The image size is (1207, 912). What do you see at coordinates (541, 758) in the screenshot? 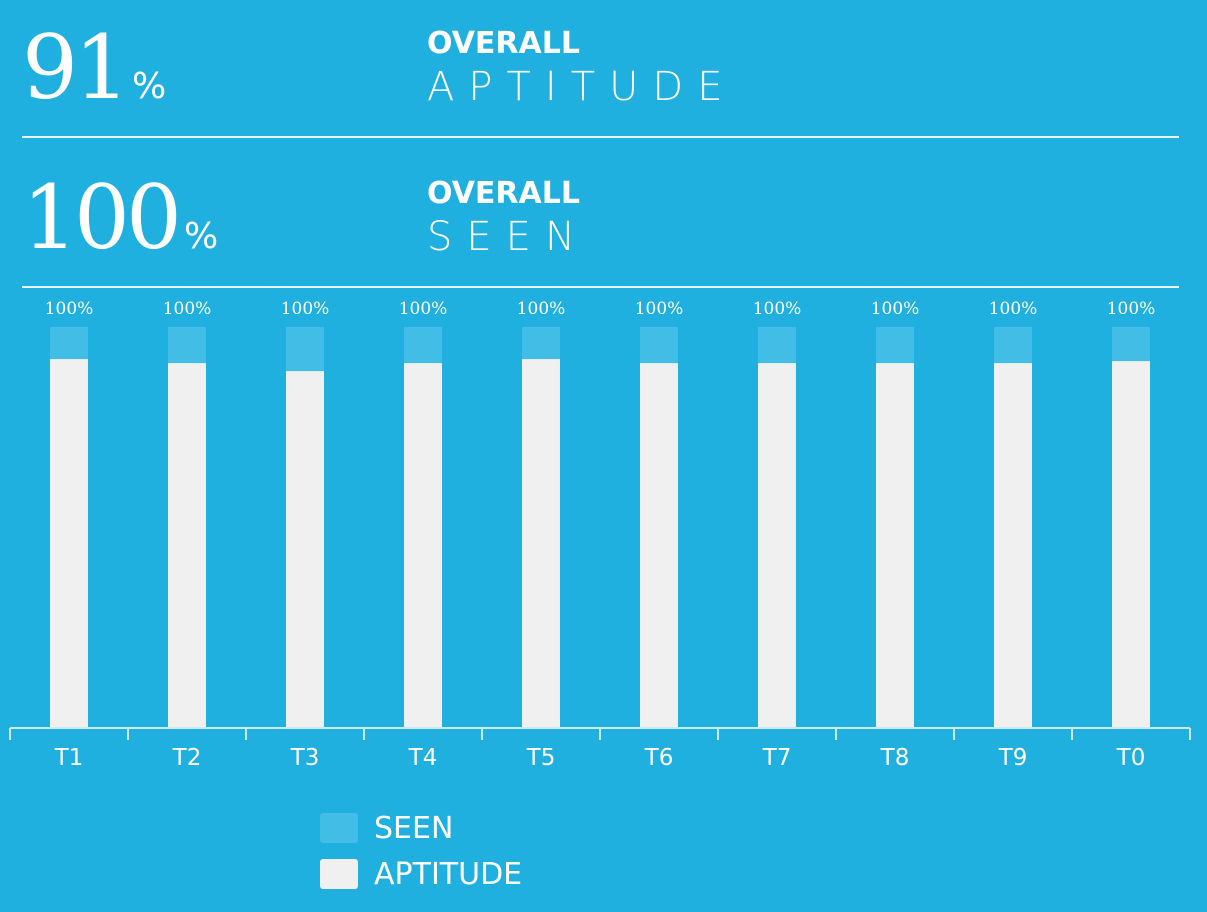
I see `x-tick-label-T5: T5` at bounding box center [541, 758].